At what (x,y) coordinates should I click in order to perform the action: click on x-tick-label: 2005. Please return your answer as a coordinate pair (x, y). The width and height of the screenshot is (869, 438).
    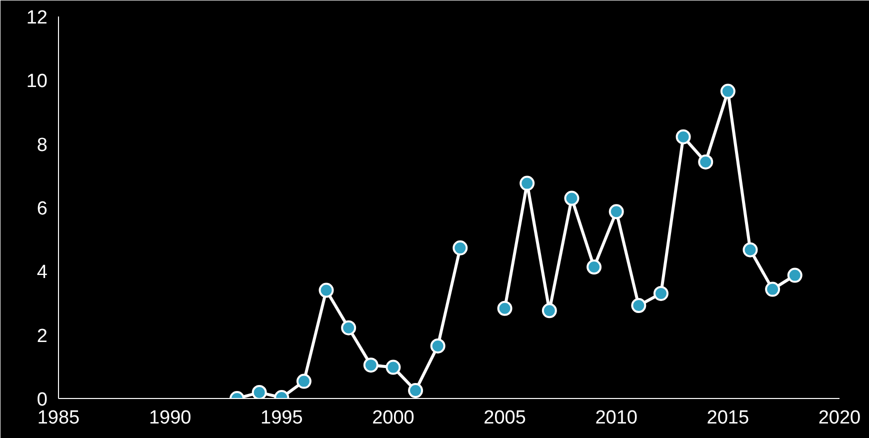
    Looking at the image, I should click on (505, 418).